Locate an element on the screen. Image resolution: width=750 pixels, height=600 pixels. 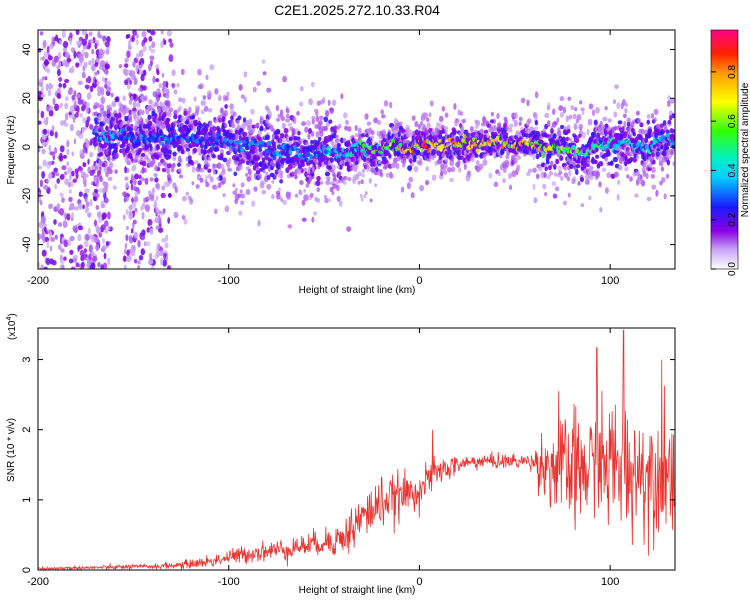
colorbar-tick-label: 0.4 is located at coordinates (732, 170).